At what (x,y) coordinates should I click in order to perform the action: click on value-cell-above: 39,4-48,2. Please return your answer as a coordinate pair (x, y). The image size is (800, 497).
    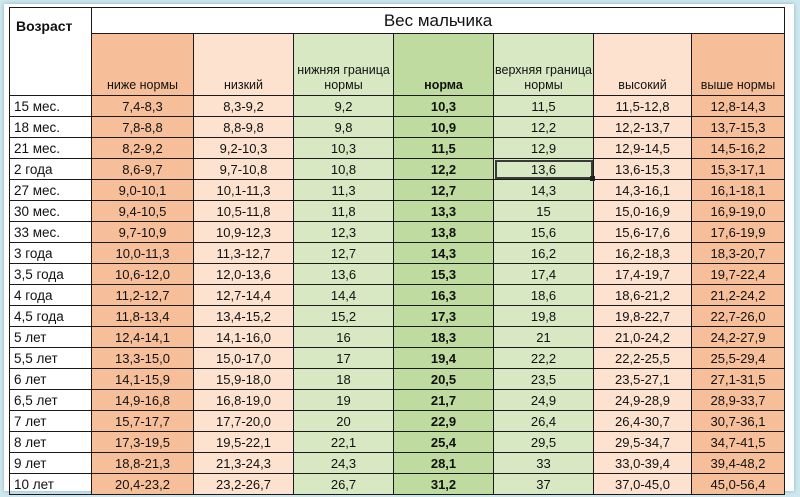
    Looking at the image, I should click on (738, 463).